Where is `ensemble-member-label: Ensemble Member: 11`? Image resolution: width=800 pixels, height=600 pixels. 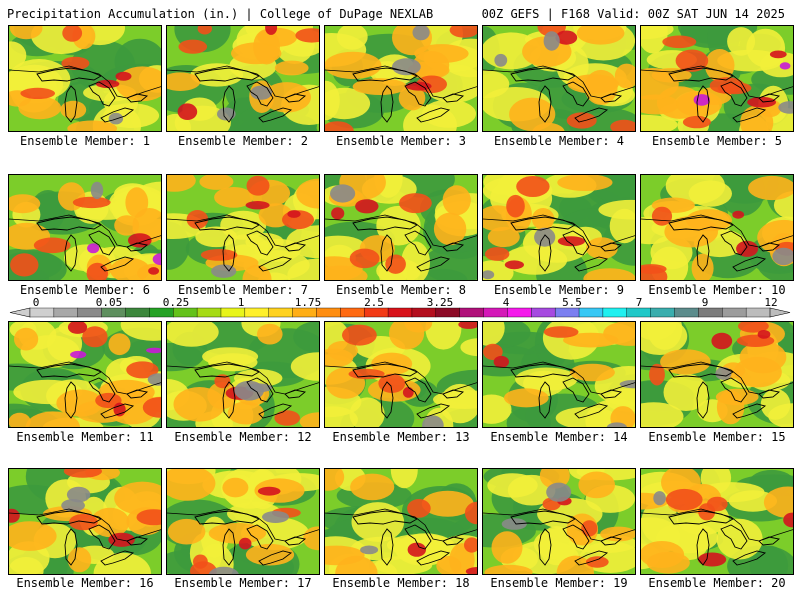 ensemble-member-label: Ensemble Member: 11 is located at coordinates (85, 437).